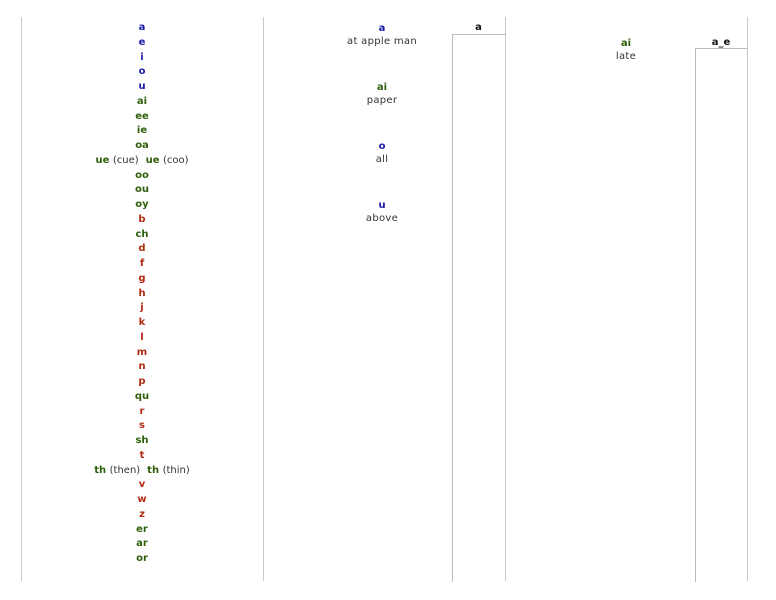 This screenshot has height=600, width=776. Describe the element at coordinates (102, 160) in the screenshot. I see `sound-label: ue` at that location.